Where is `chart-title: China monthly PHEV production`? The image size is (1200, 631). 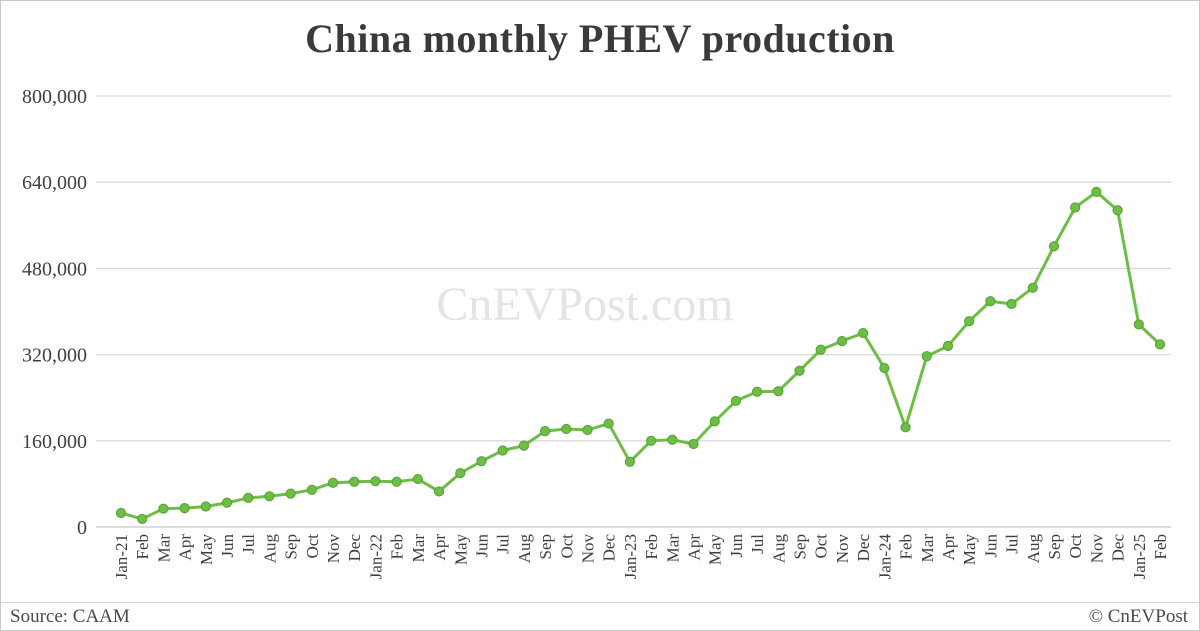 chart-title: China monthly PHEV production is located at coordinates (600, 38).